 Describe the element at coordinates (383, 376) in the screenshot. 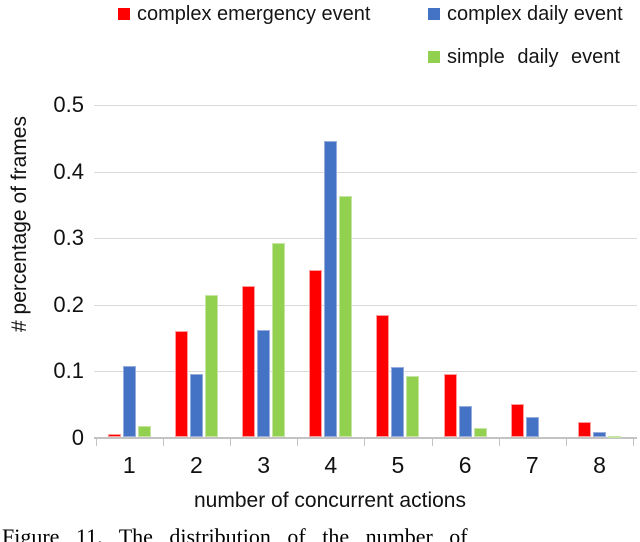

I see `bar-complex-emergency-event-x5` at that location.